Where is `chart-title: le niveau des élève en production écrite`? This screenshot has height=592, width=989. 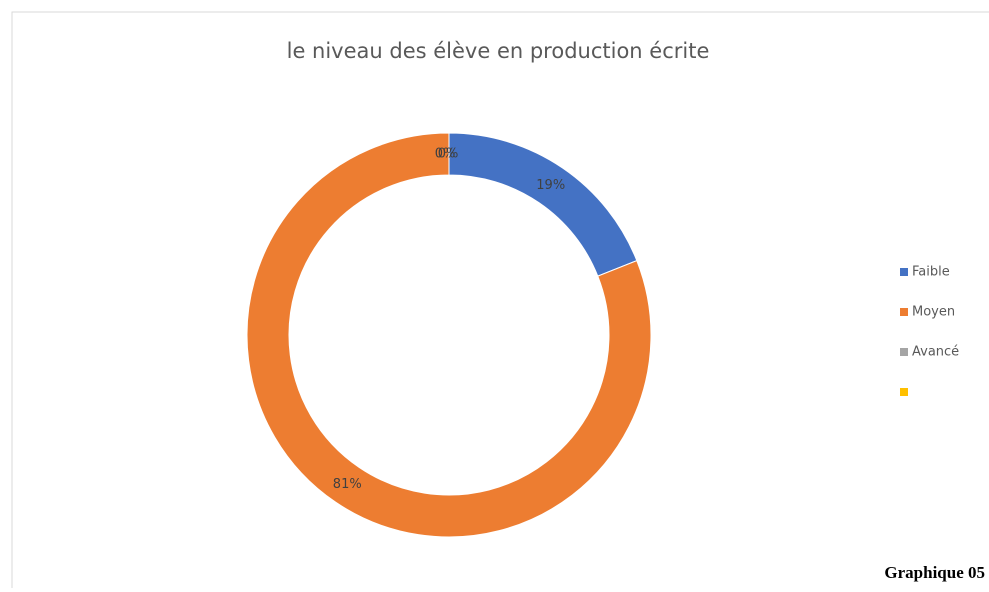
chart-title: le niveau des élève en production écrite is located at coordinates (498, 51).